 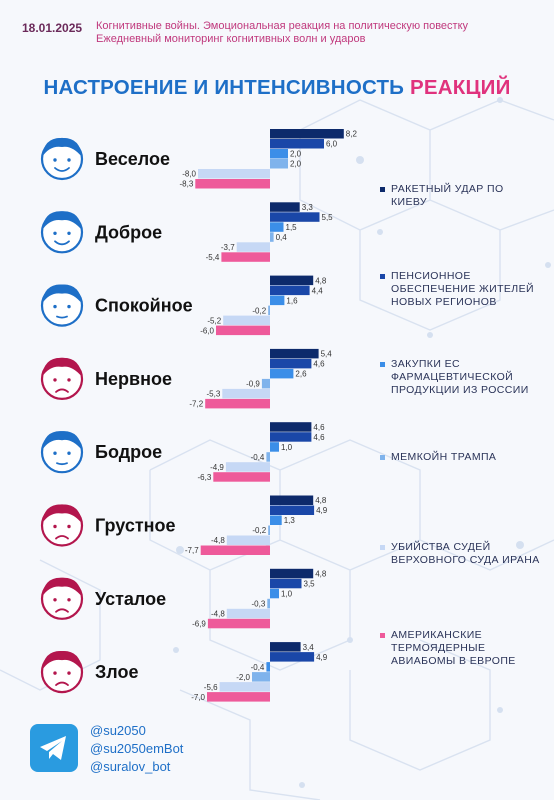 I want to click on legend-label: УБИЙСТВА СУДЕЙ ВЕРХОВНОГО СУДА ИРАНА, so click(x=465, y=553).